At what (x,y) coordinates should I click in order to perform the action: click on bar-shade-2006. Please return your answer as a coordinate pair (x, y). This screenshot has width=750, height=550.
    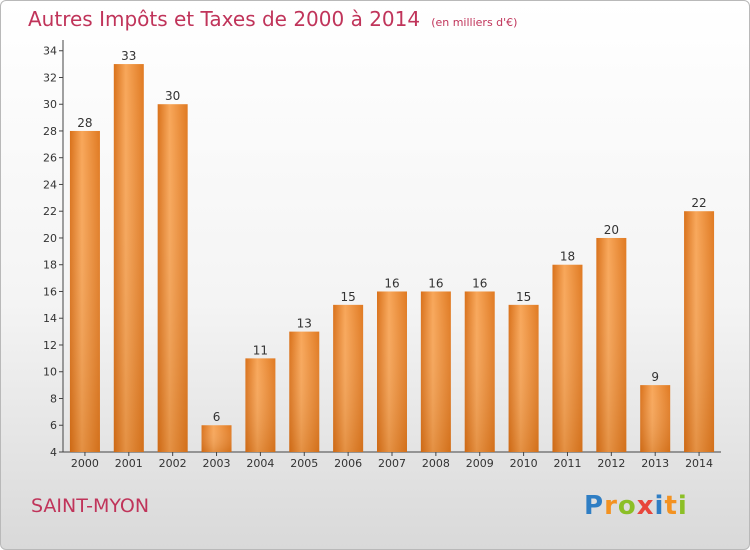
    Looking at the image, I should click on (348, 378).